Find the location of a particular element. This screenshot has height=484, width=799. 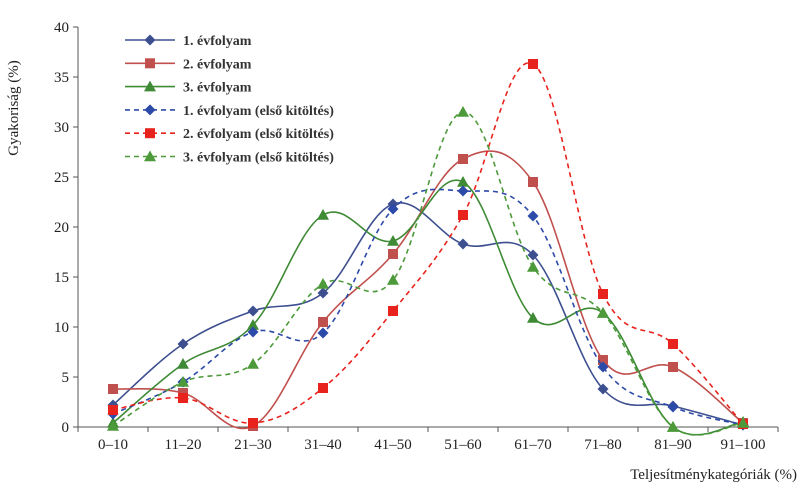

x-tick-label: 41–50 is located at coordinates (393, 445).